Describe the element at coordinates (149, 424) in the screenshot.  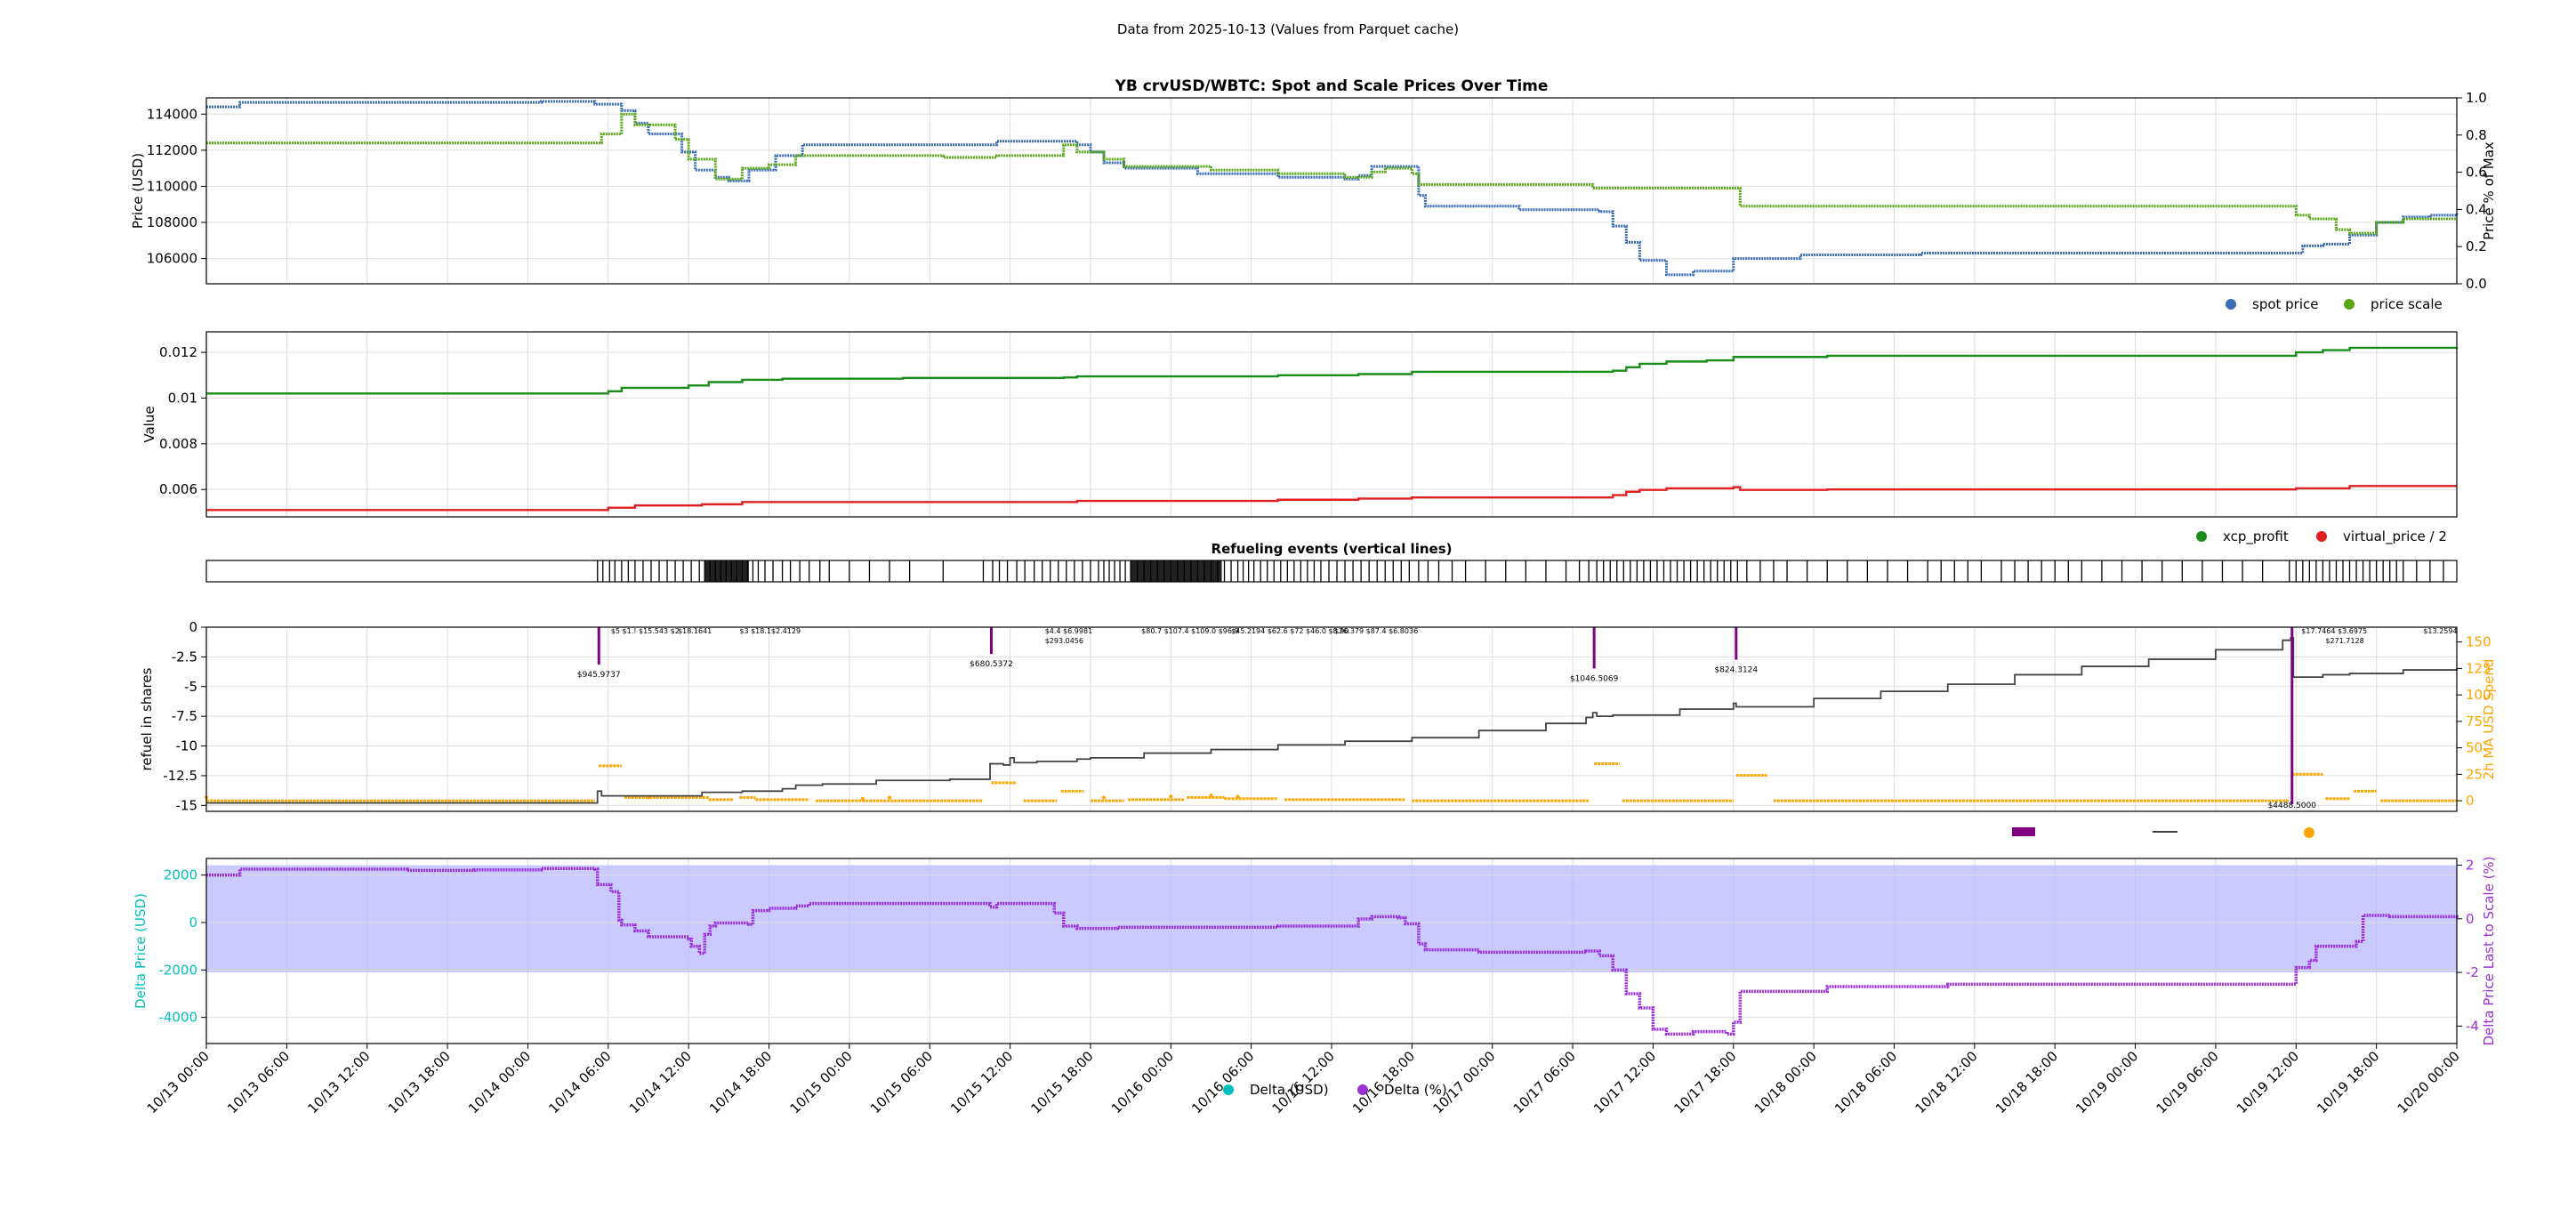
I see `y-axis-label: Value` at that location.